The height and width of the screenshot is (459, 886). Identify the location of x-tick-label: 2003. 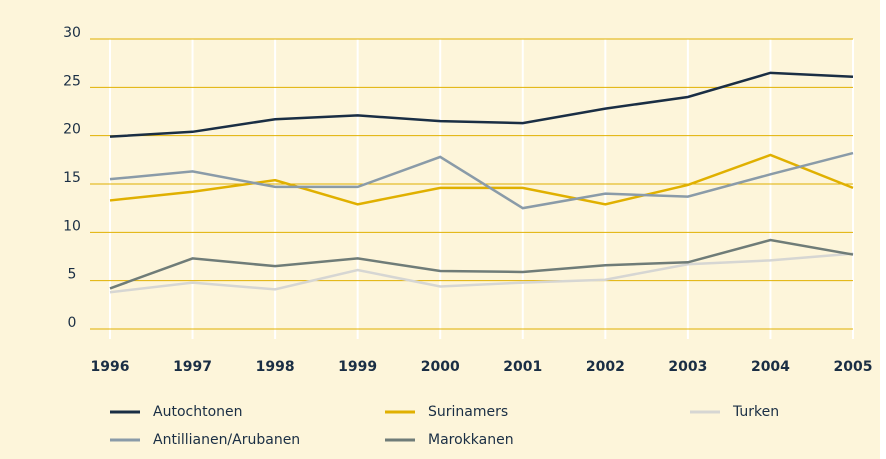
(687, 367).